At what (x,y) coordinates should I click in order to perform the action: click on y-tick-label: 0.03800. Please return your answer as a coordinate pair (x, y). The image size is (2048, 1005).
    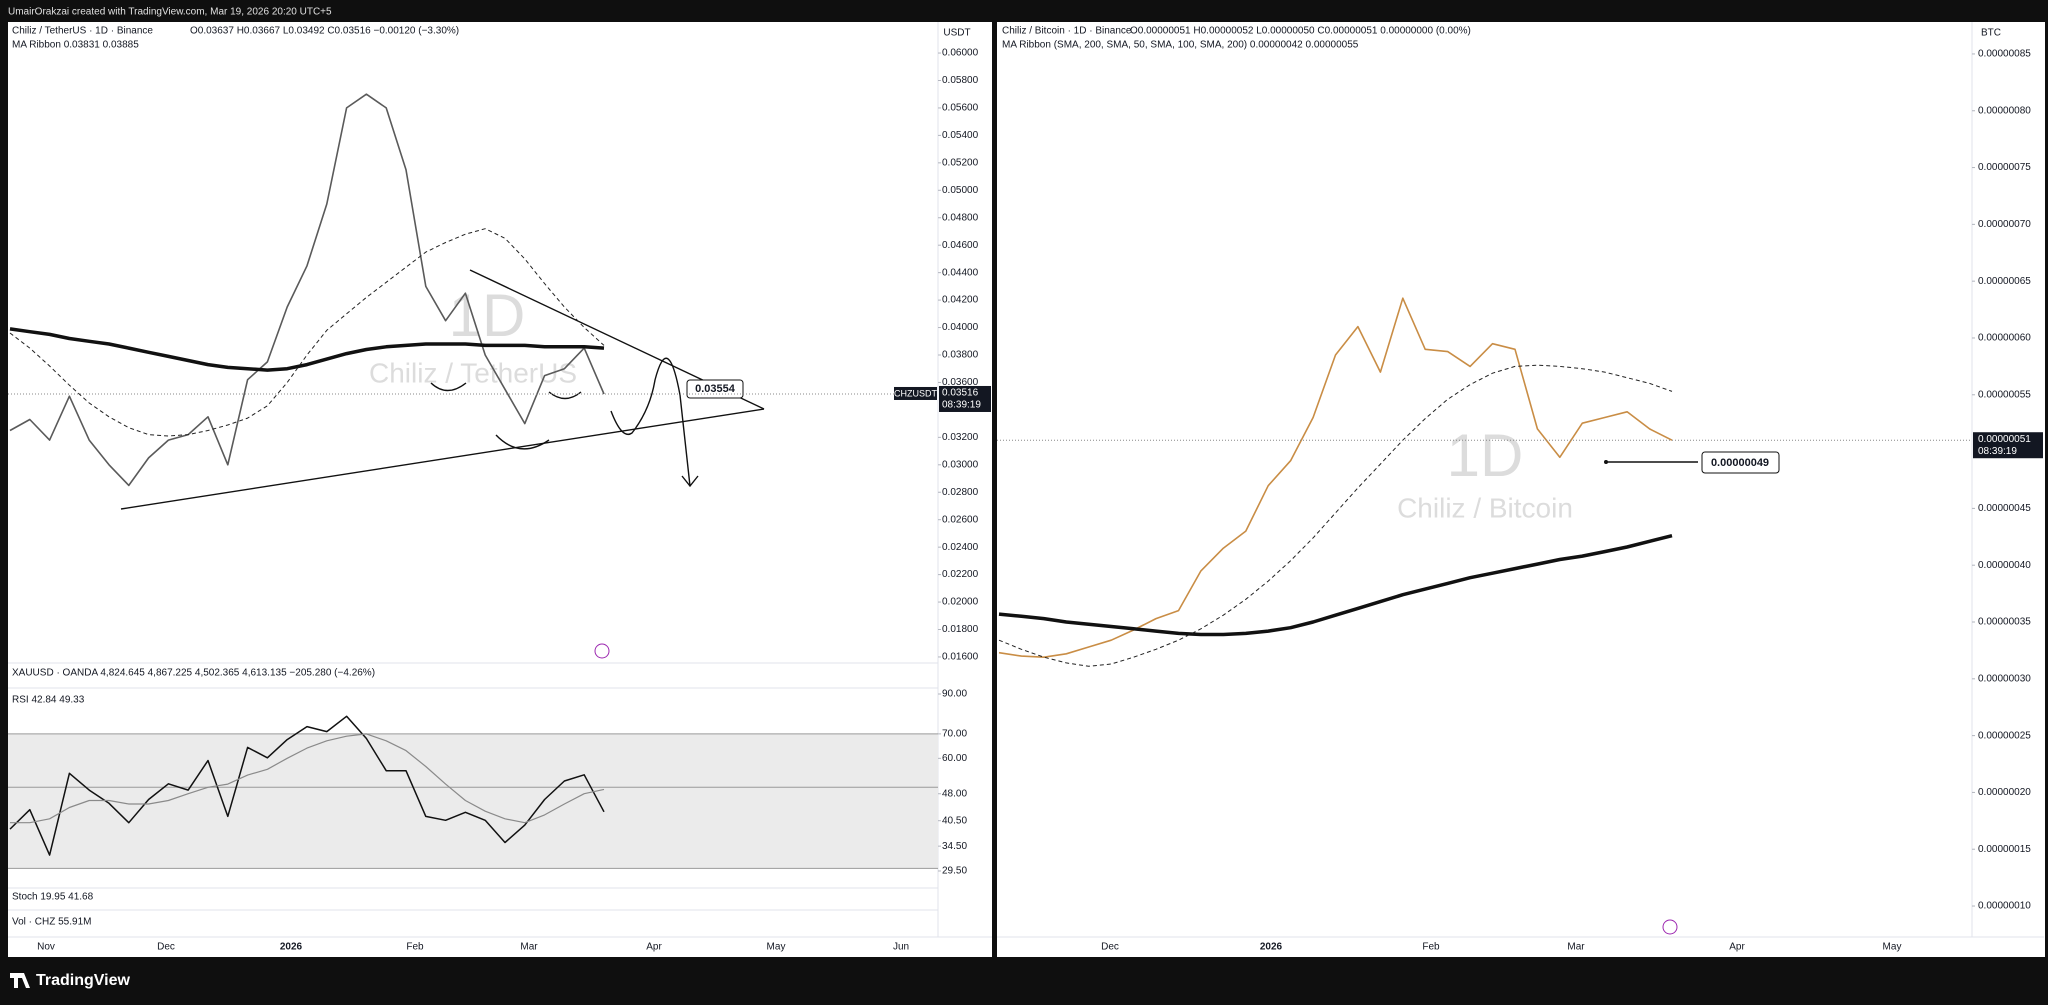
    Looking at the image, I should click on (960, 355).